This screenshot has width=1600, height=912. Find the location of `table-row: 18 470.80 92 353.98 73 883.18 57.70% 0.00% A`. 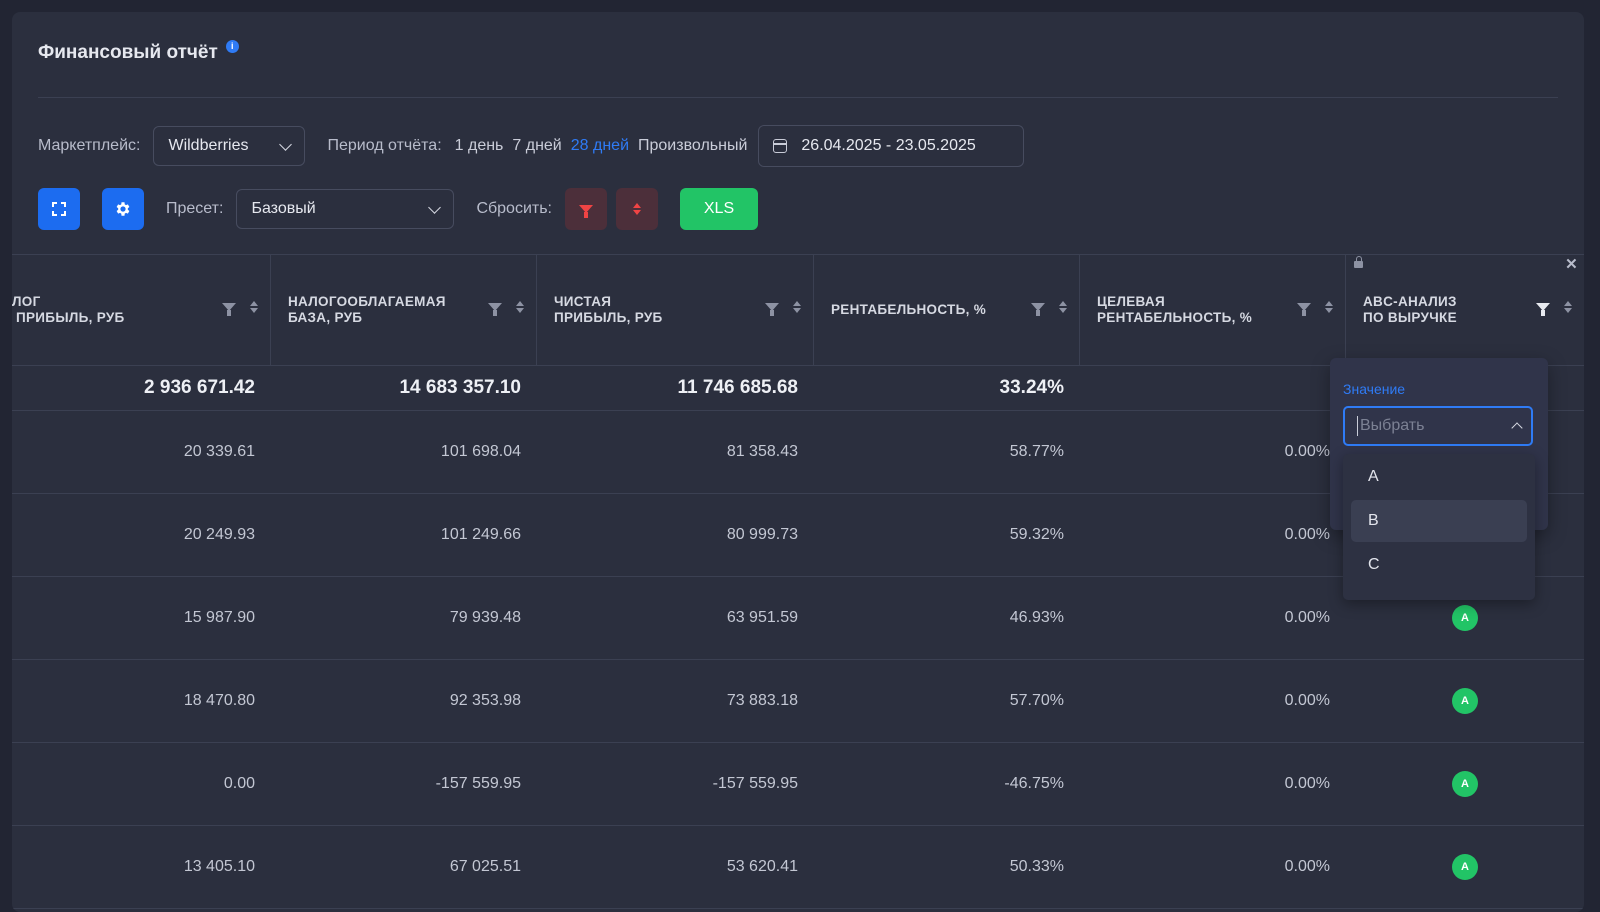

table-row: 18 470.80 92 353.98 73 883.18 57.70% 0.00% A is located at coordinates (798, 701).